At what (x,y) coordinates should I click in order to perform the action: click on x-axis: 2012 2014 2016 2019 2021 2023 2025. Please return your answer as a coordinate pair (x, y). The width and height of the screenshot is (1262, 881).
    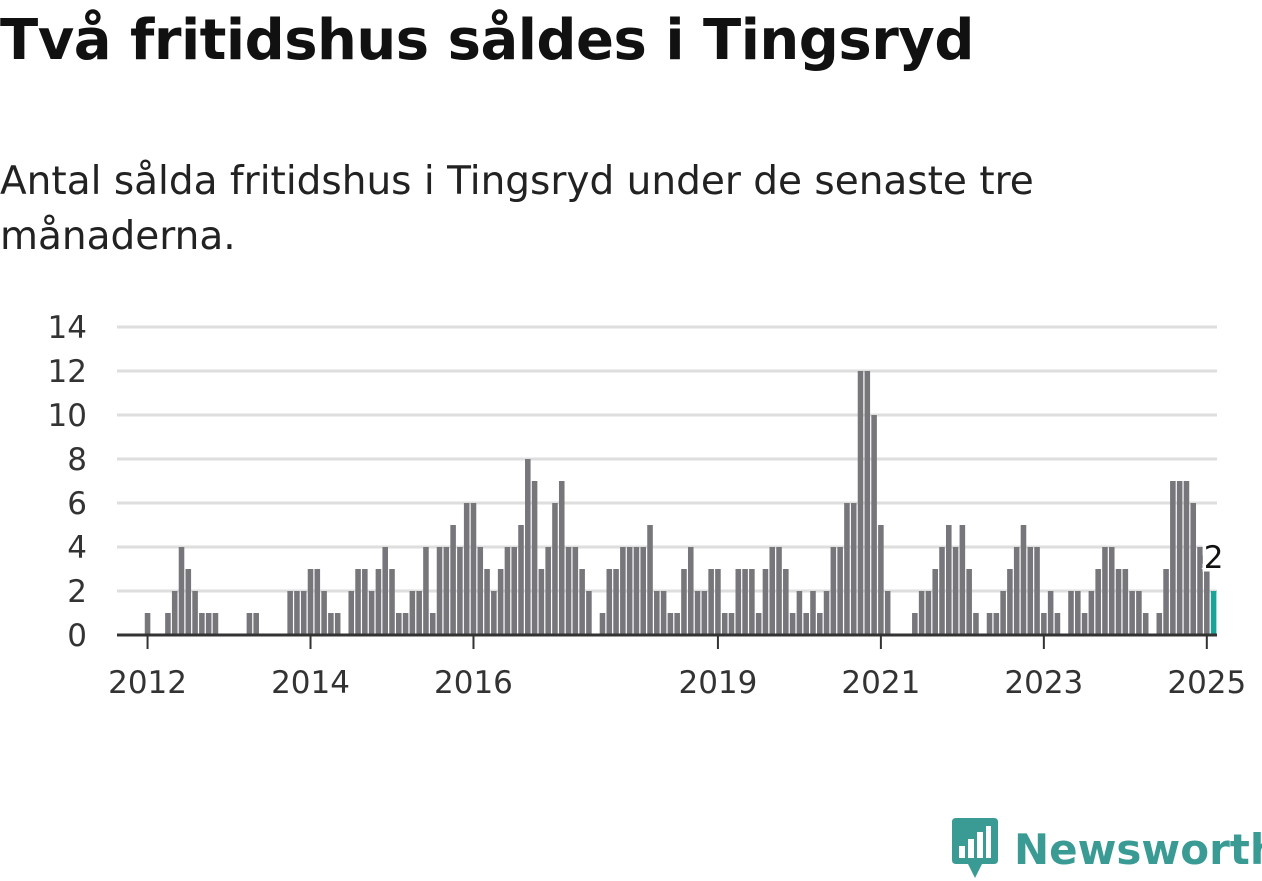
    Looking at the image, I should click on (677, 668).